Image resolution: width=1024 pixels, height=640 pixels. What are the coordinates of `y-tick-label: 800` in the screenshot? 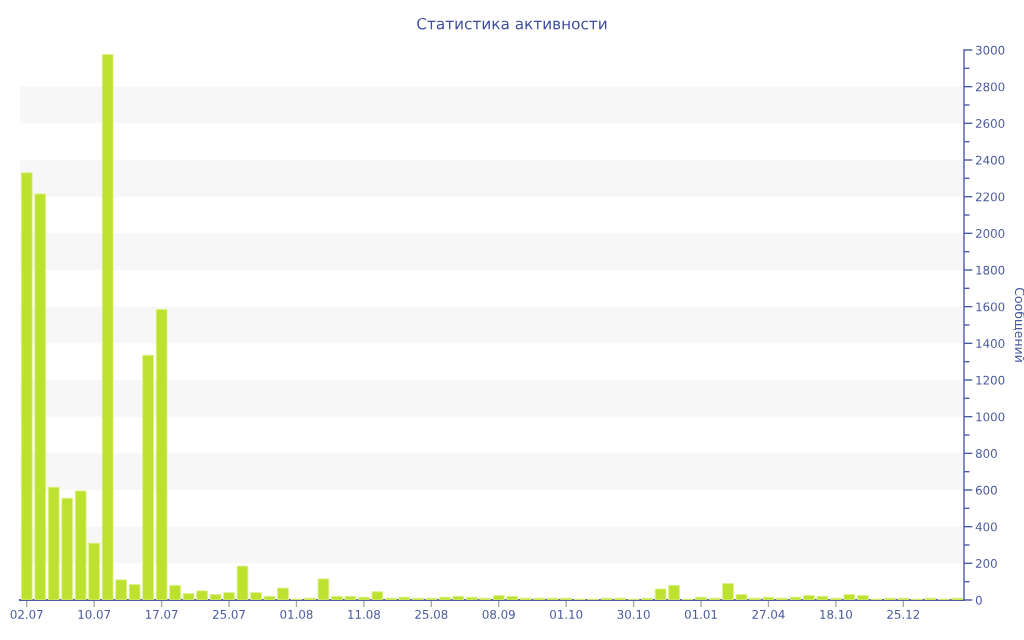 It's located at (986, 453).